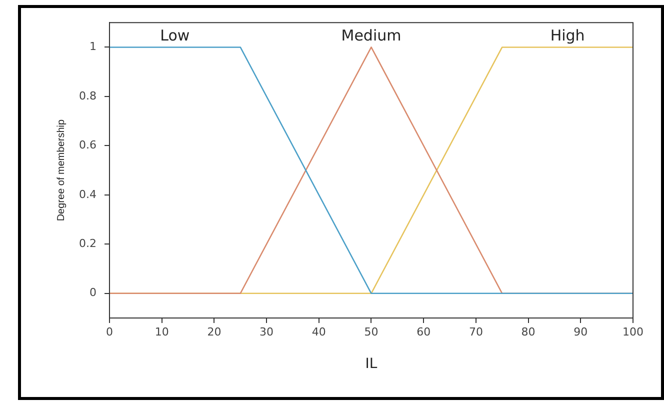 Image resolution: width=664 pixels, height=402 pixels. What do you see at coordinates (92, 293) in the screenshot?
I see `y-tick-label: 0` at bounding box center [92, 293].